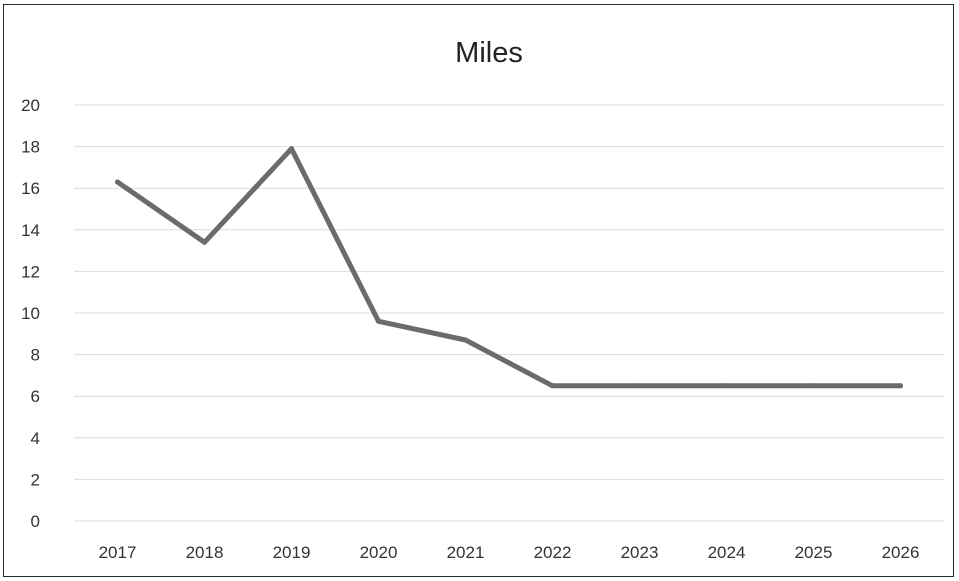  What do you see at coordinates (35, 479) in the screenshot?
I see `y-tick-label: 2` at bounding box center [35, 479].